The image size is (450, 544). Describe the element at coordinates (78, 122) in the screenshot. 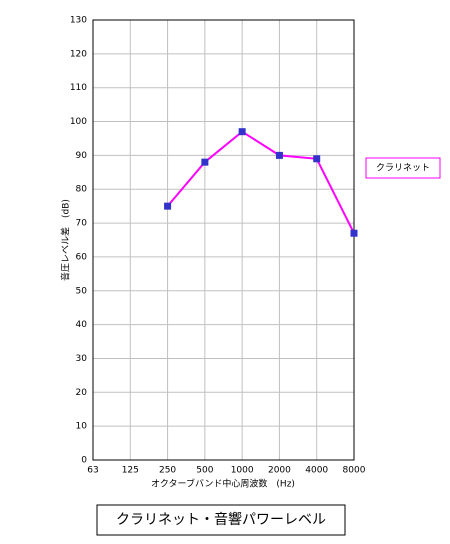

I see `y-tick-label: 100` at that location.